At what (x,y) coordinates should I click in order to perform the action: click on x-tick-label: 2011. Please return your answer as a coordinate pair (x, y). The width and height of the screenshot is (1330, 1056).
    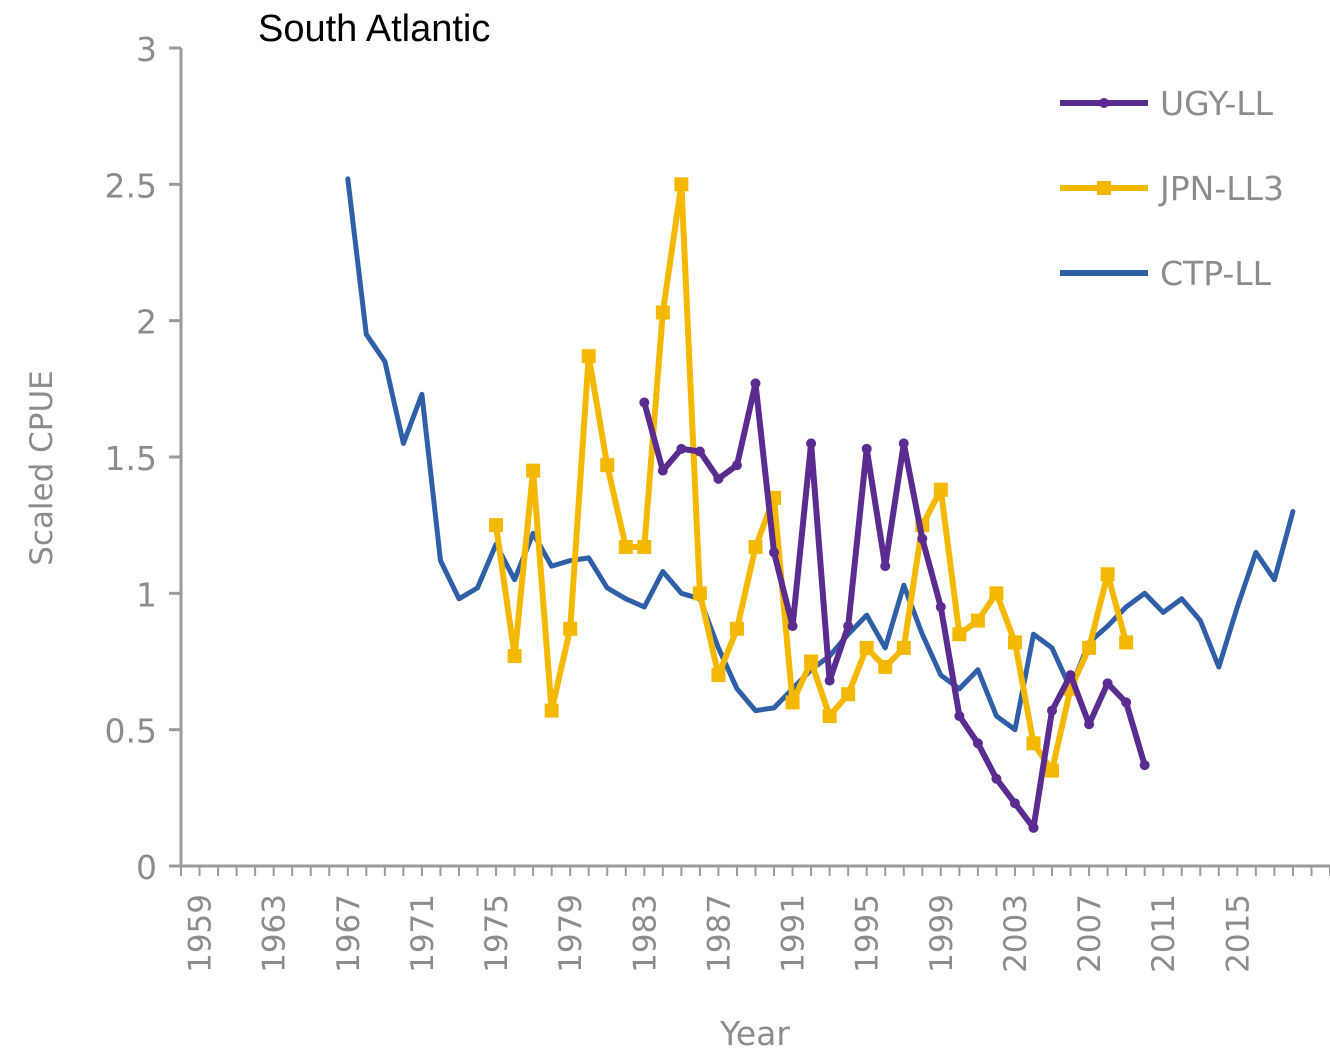
    Looking at the image, I should click on (1164, 933).